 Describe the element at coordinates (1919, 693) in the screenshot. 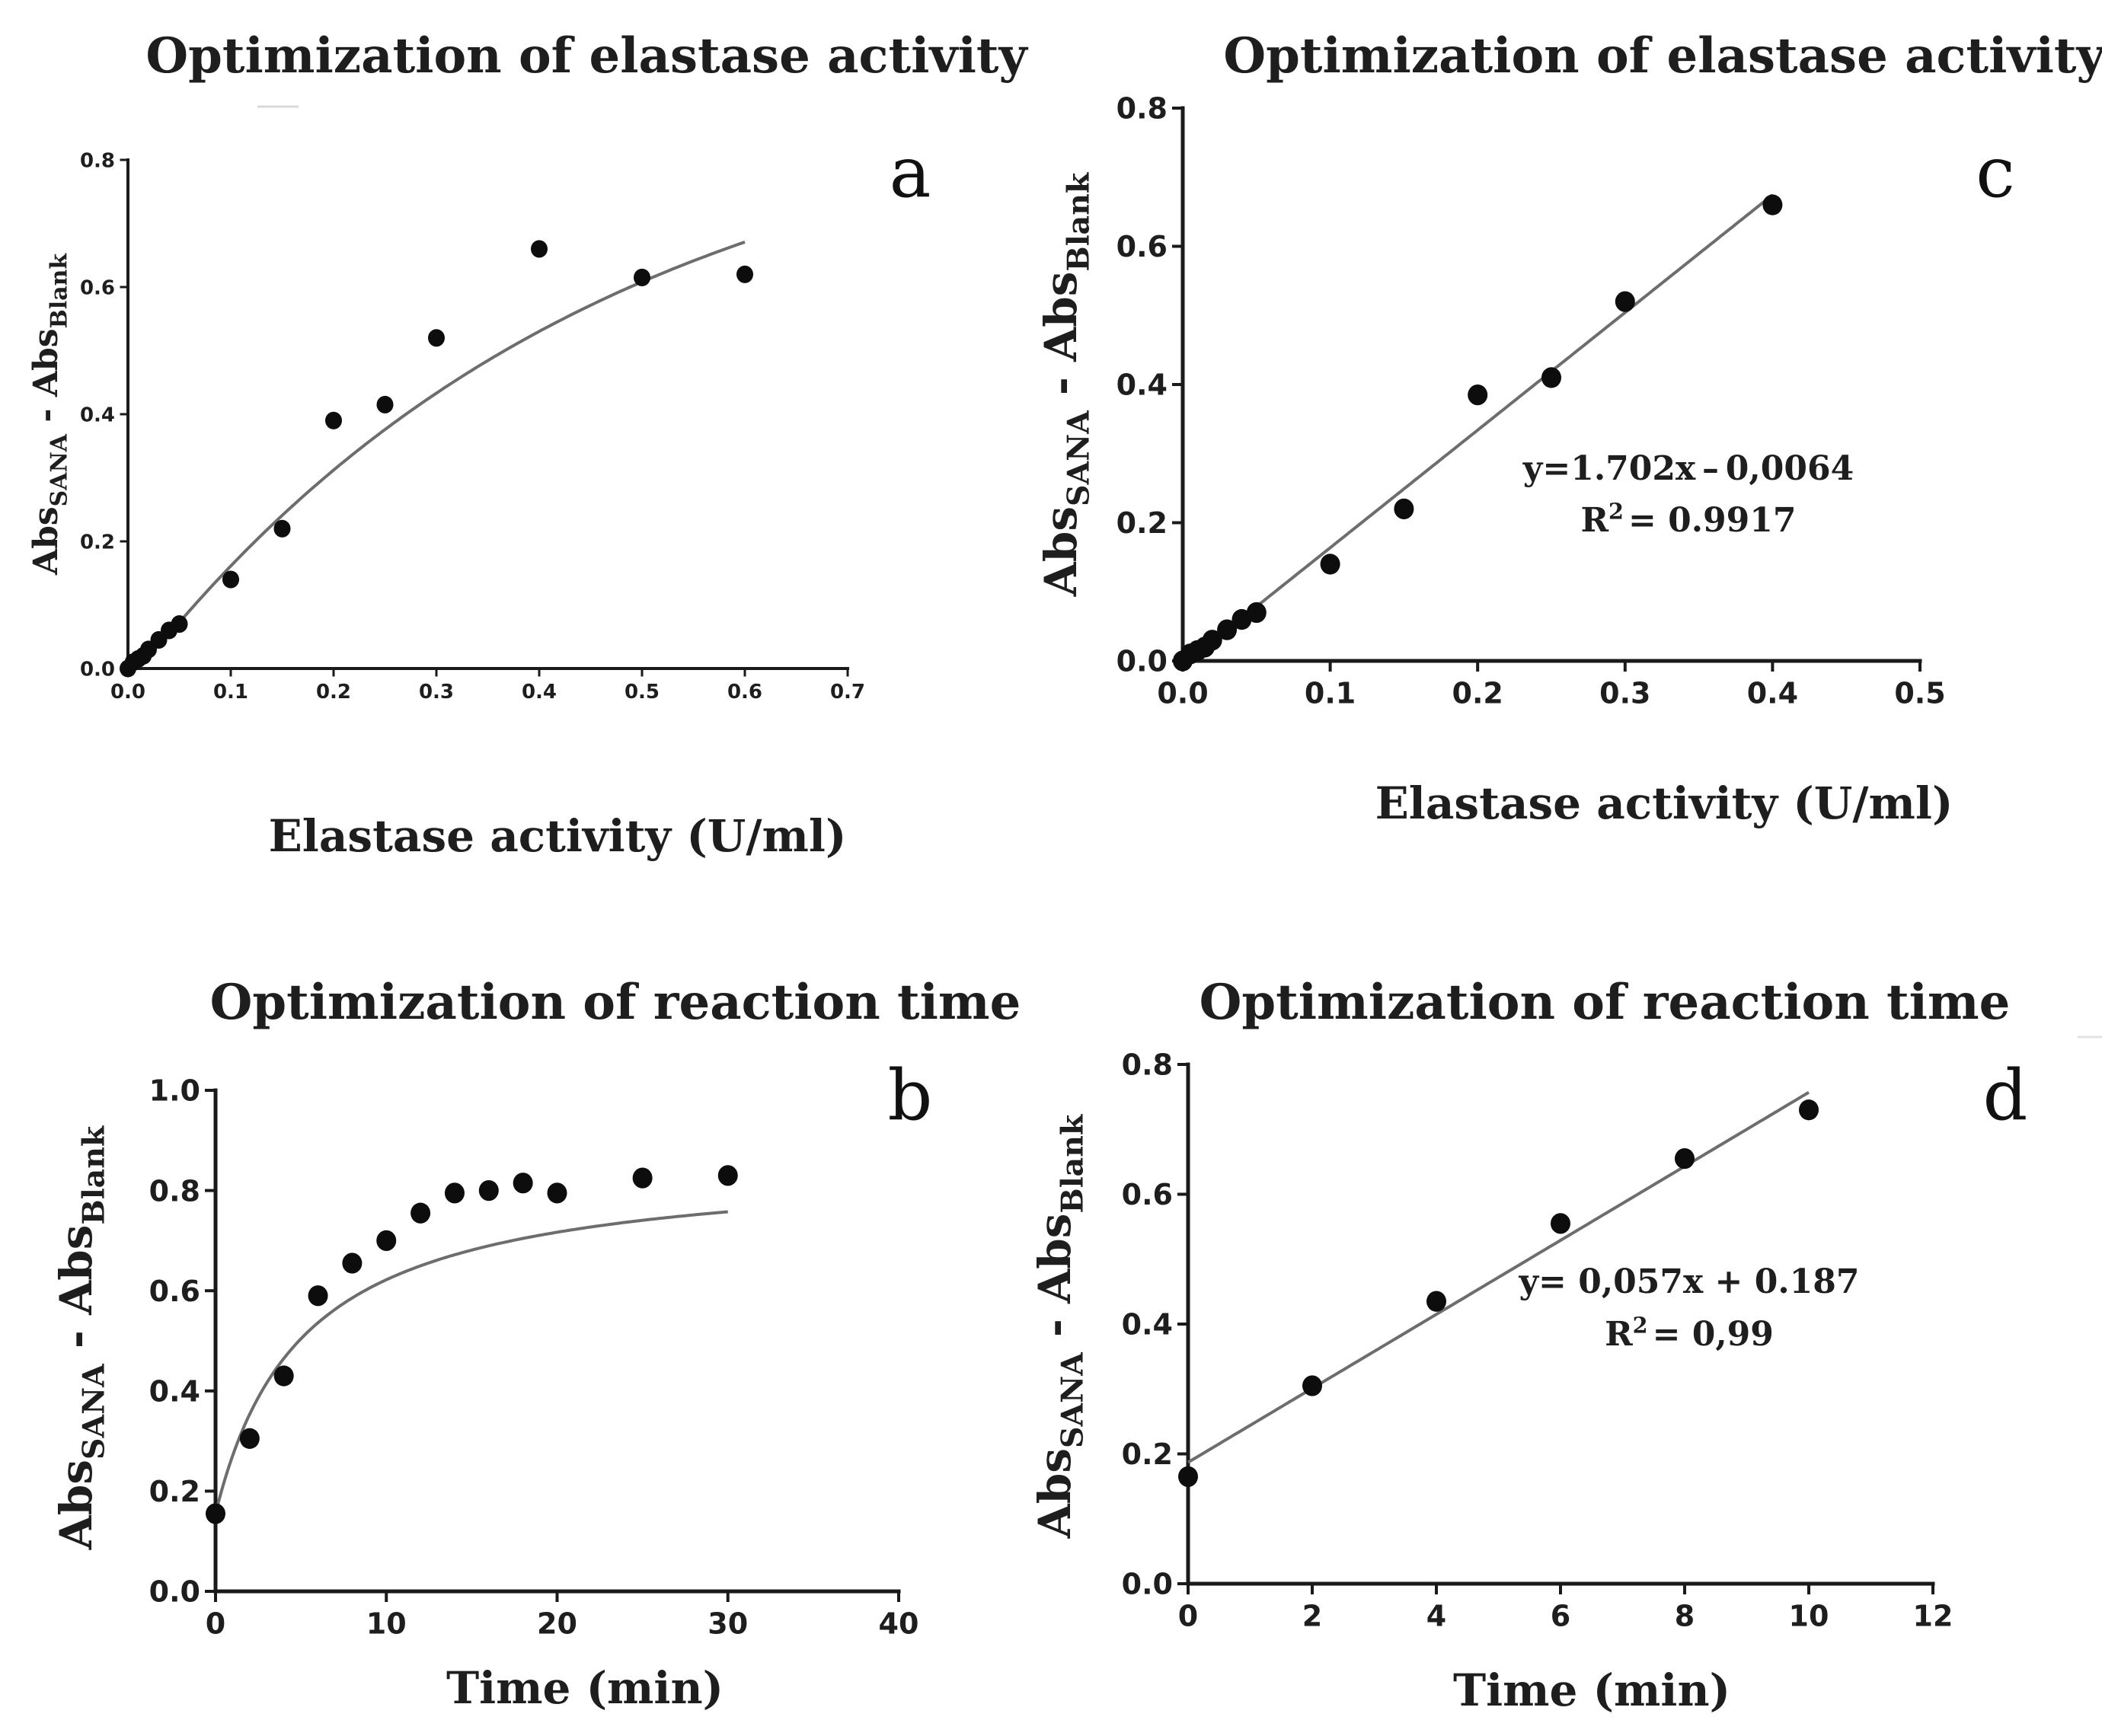

I see `x-tick-label: 0.5` at that location.